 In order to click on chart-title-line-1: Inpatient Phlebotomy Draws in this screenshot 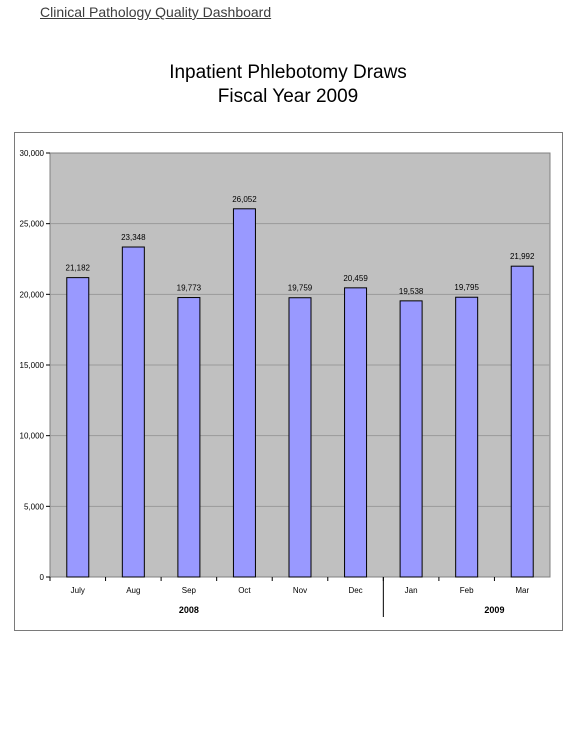, I will do `click(288, 72)`.